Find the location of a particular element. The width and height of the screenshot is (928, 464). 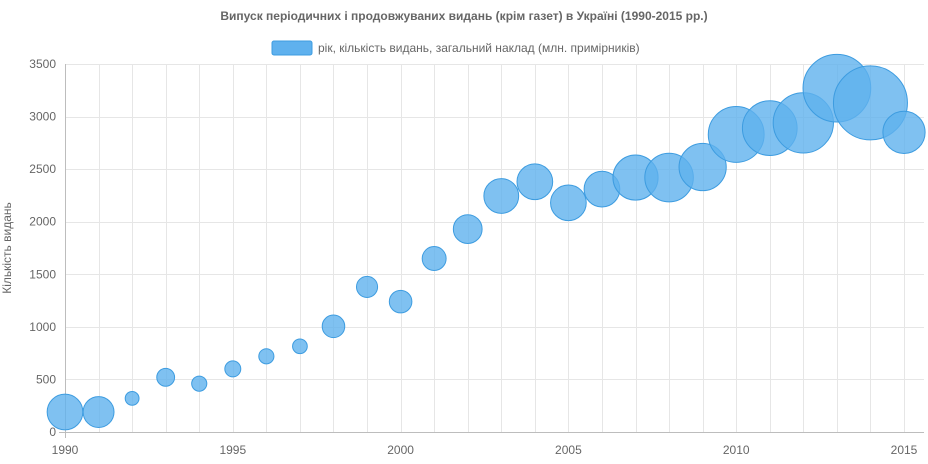

x-tick-label: 2010 is located at coordinates (736, 450).